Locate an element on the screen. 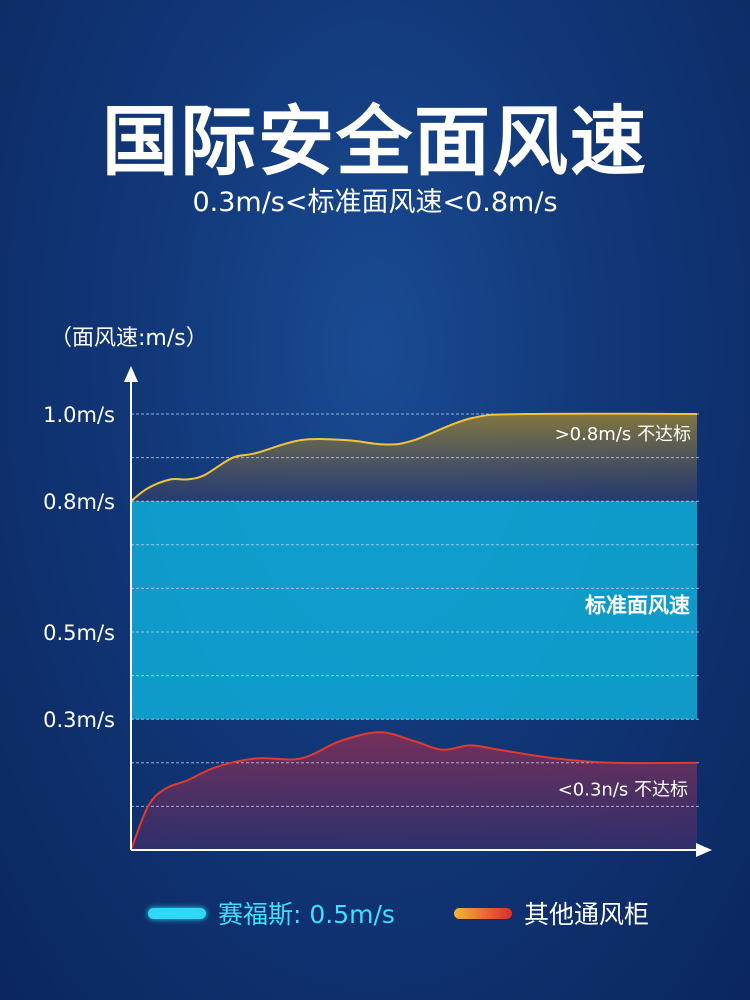 The image size is (750, 1000). annotation-upper: >0.8m/s 不达标 is located at coordinates (623, 434).